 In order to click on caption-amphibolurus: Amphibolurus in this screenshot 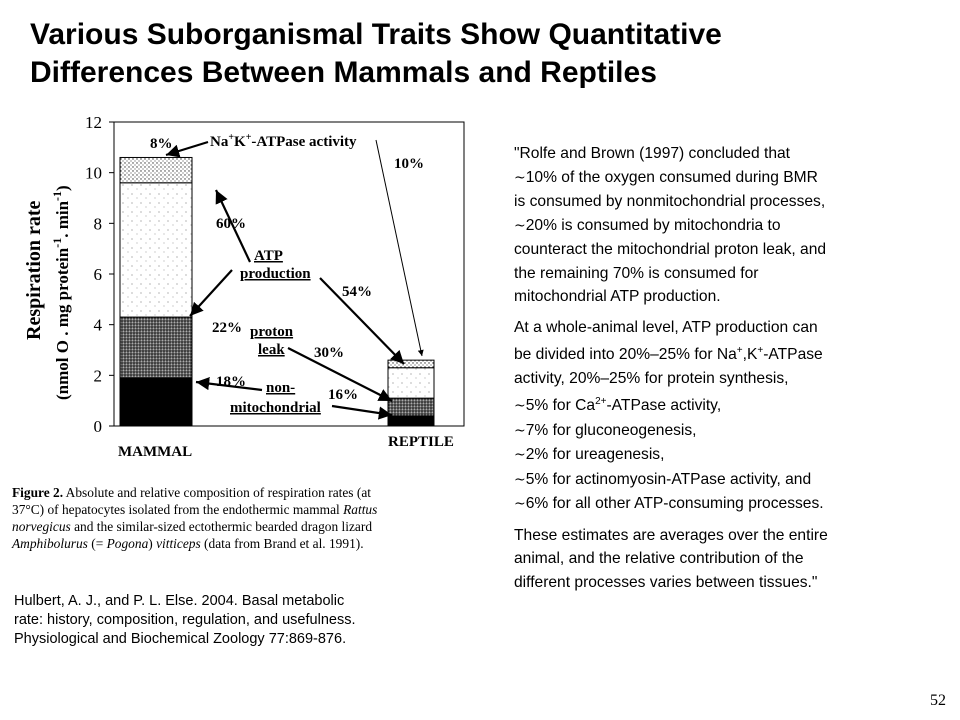, I will do `click(50, 543)`.